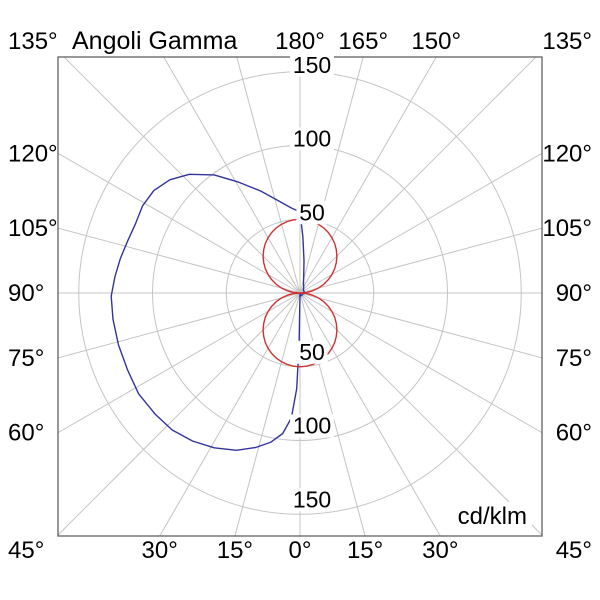 This screenshot has width=600, height=600. I want to click on angle-label: 0°, so click(300, 550).